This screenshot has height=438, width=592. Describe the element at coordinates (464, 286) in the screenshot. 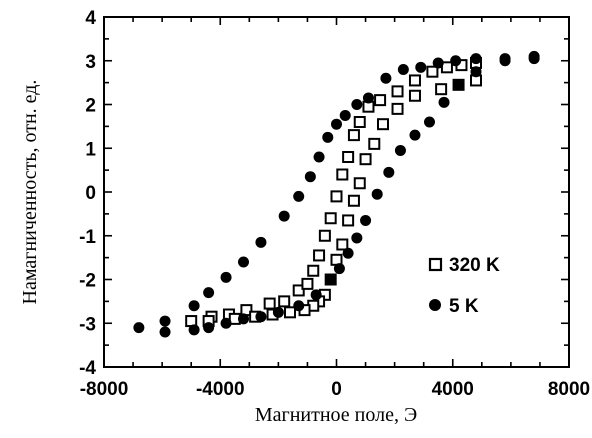

I see `legend: 320 K 5 K` at that location.